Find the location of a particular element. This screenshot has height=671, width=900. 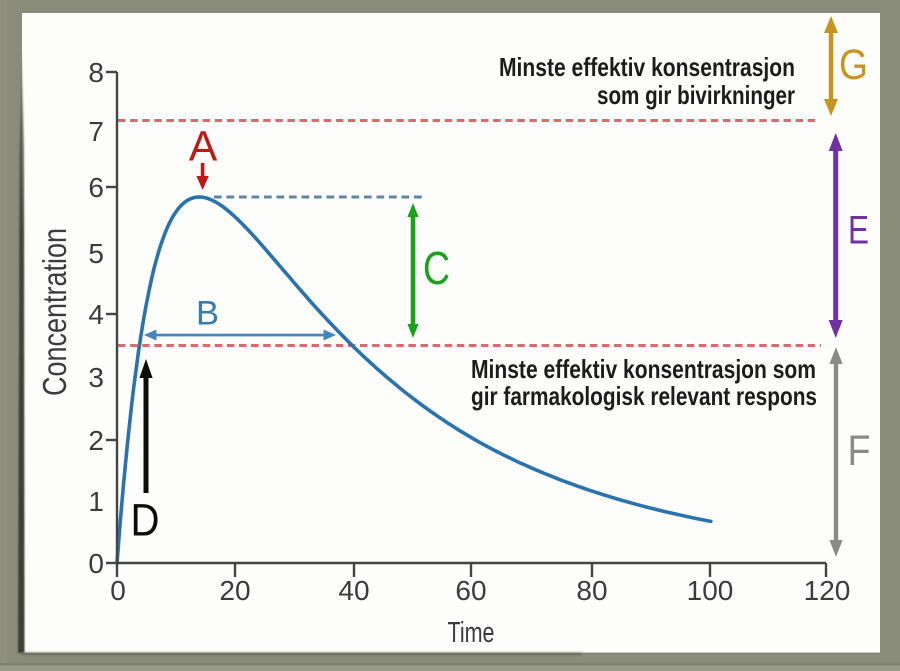

svg-text: G is located at coordinates (853, 65).